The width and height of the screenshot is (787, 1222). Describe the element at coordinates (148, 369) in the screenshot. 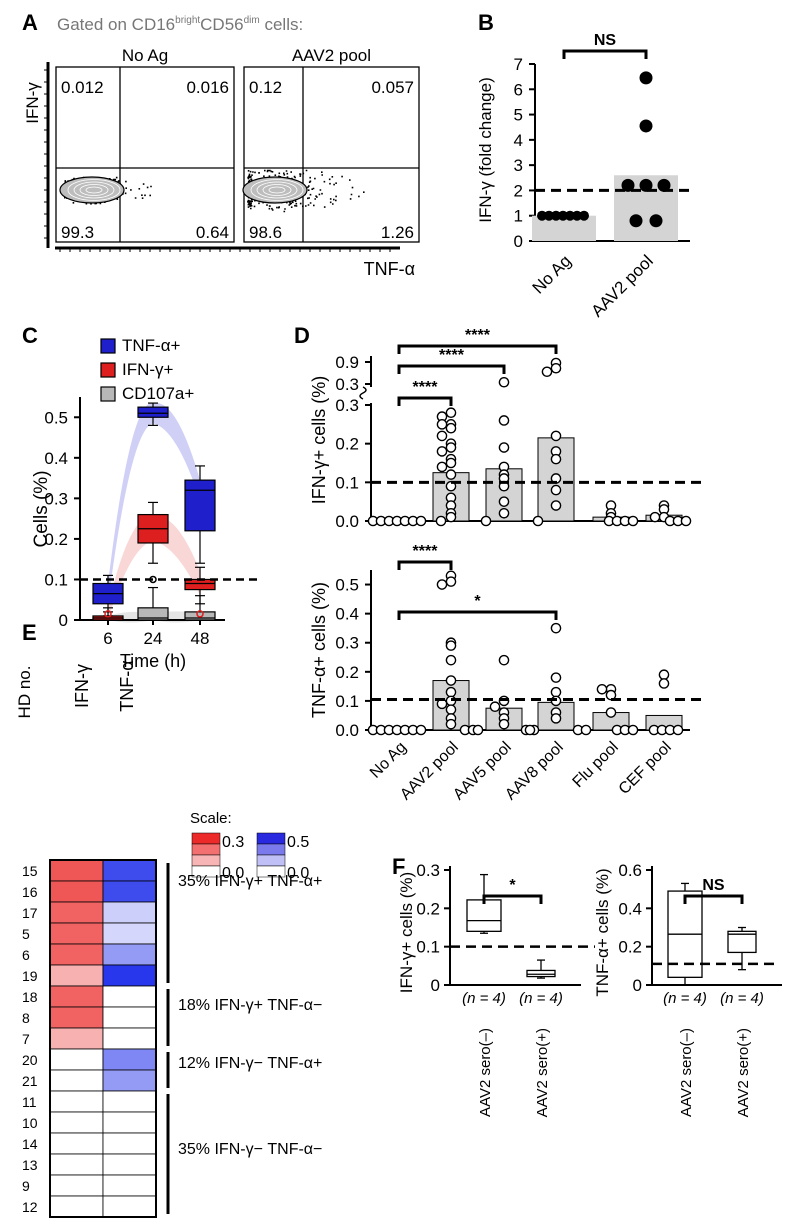

I see `legend-label: IFN-γ+` at that location.